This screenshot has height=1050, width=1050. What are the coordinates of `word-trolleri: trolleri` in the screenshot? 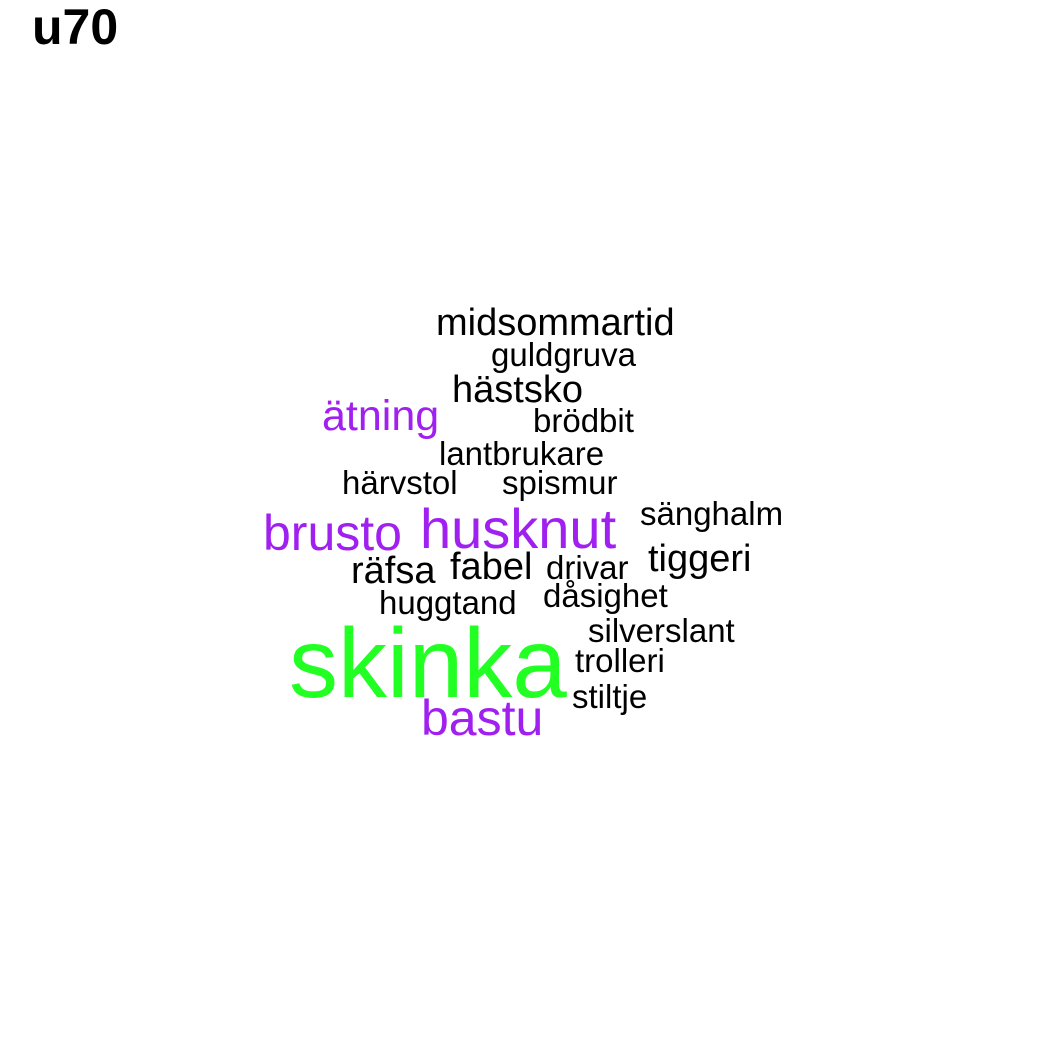 It's located at (620, 660).